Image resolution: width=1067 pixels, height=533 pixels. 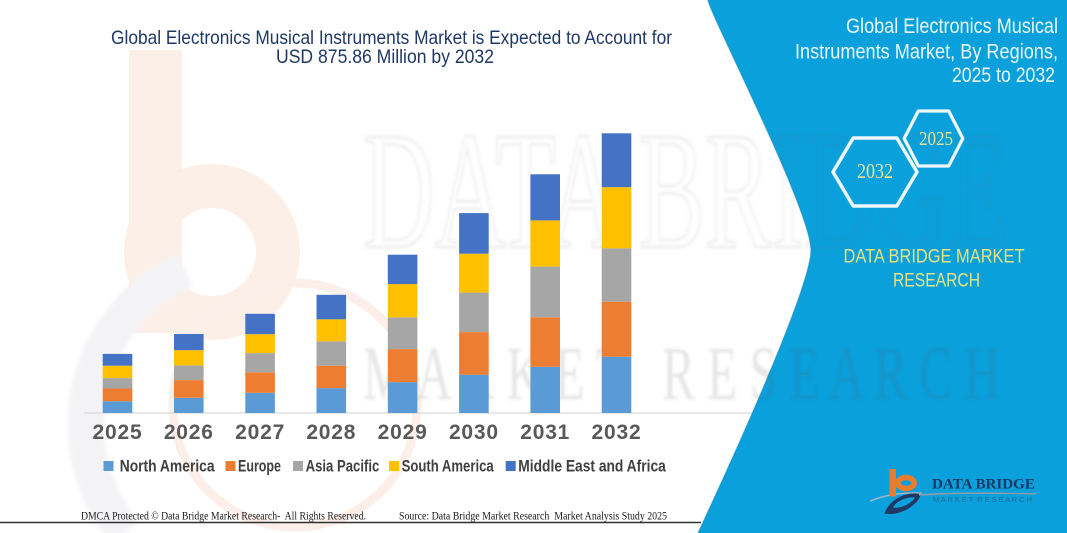 What do you see at coordinates (259, 467) in the screenshot?
I see `svg-text: Europe` at bounding box center [259, 467].